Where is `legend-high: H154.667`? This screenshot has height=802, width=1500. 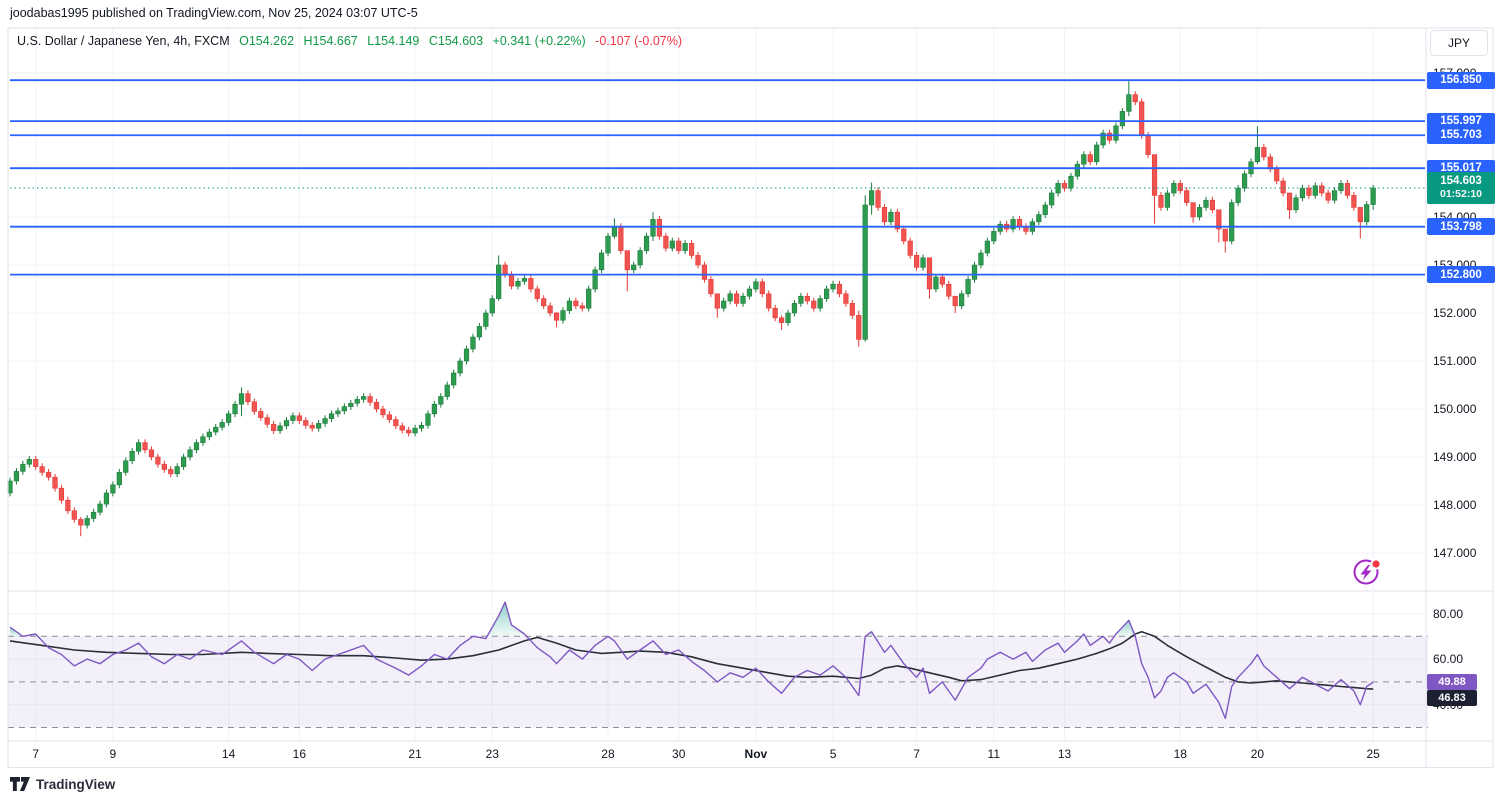
legend-high: H154.667 is located at coordinates (330, 41).